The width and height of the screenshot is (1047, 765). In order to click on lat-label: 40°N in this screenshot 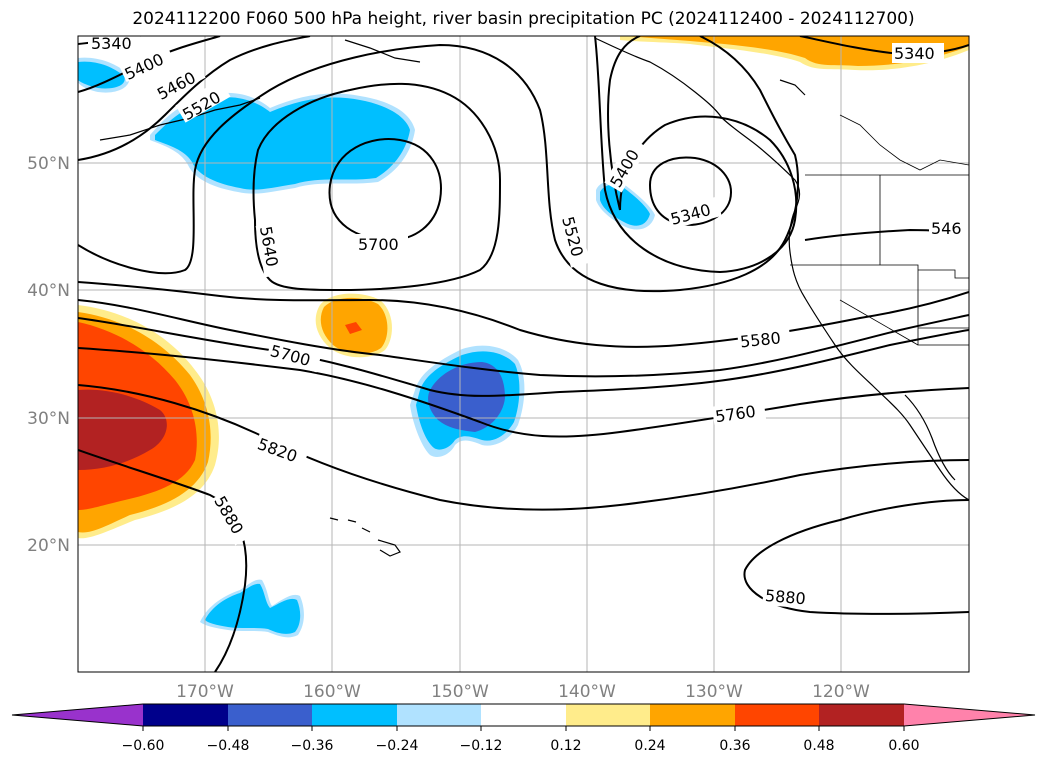, I will do `click(48, 291)`.